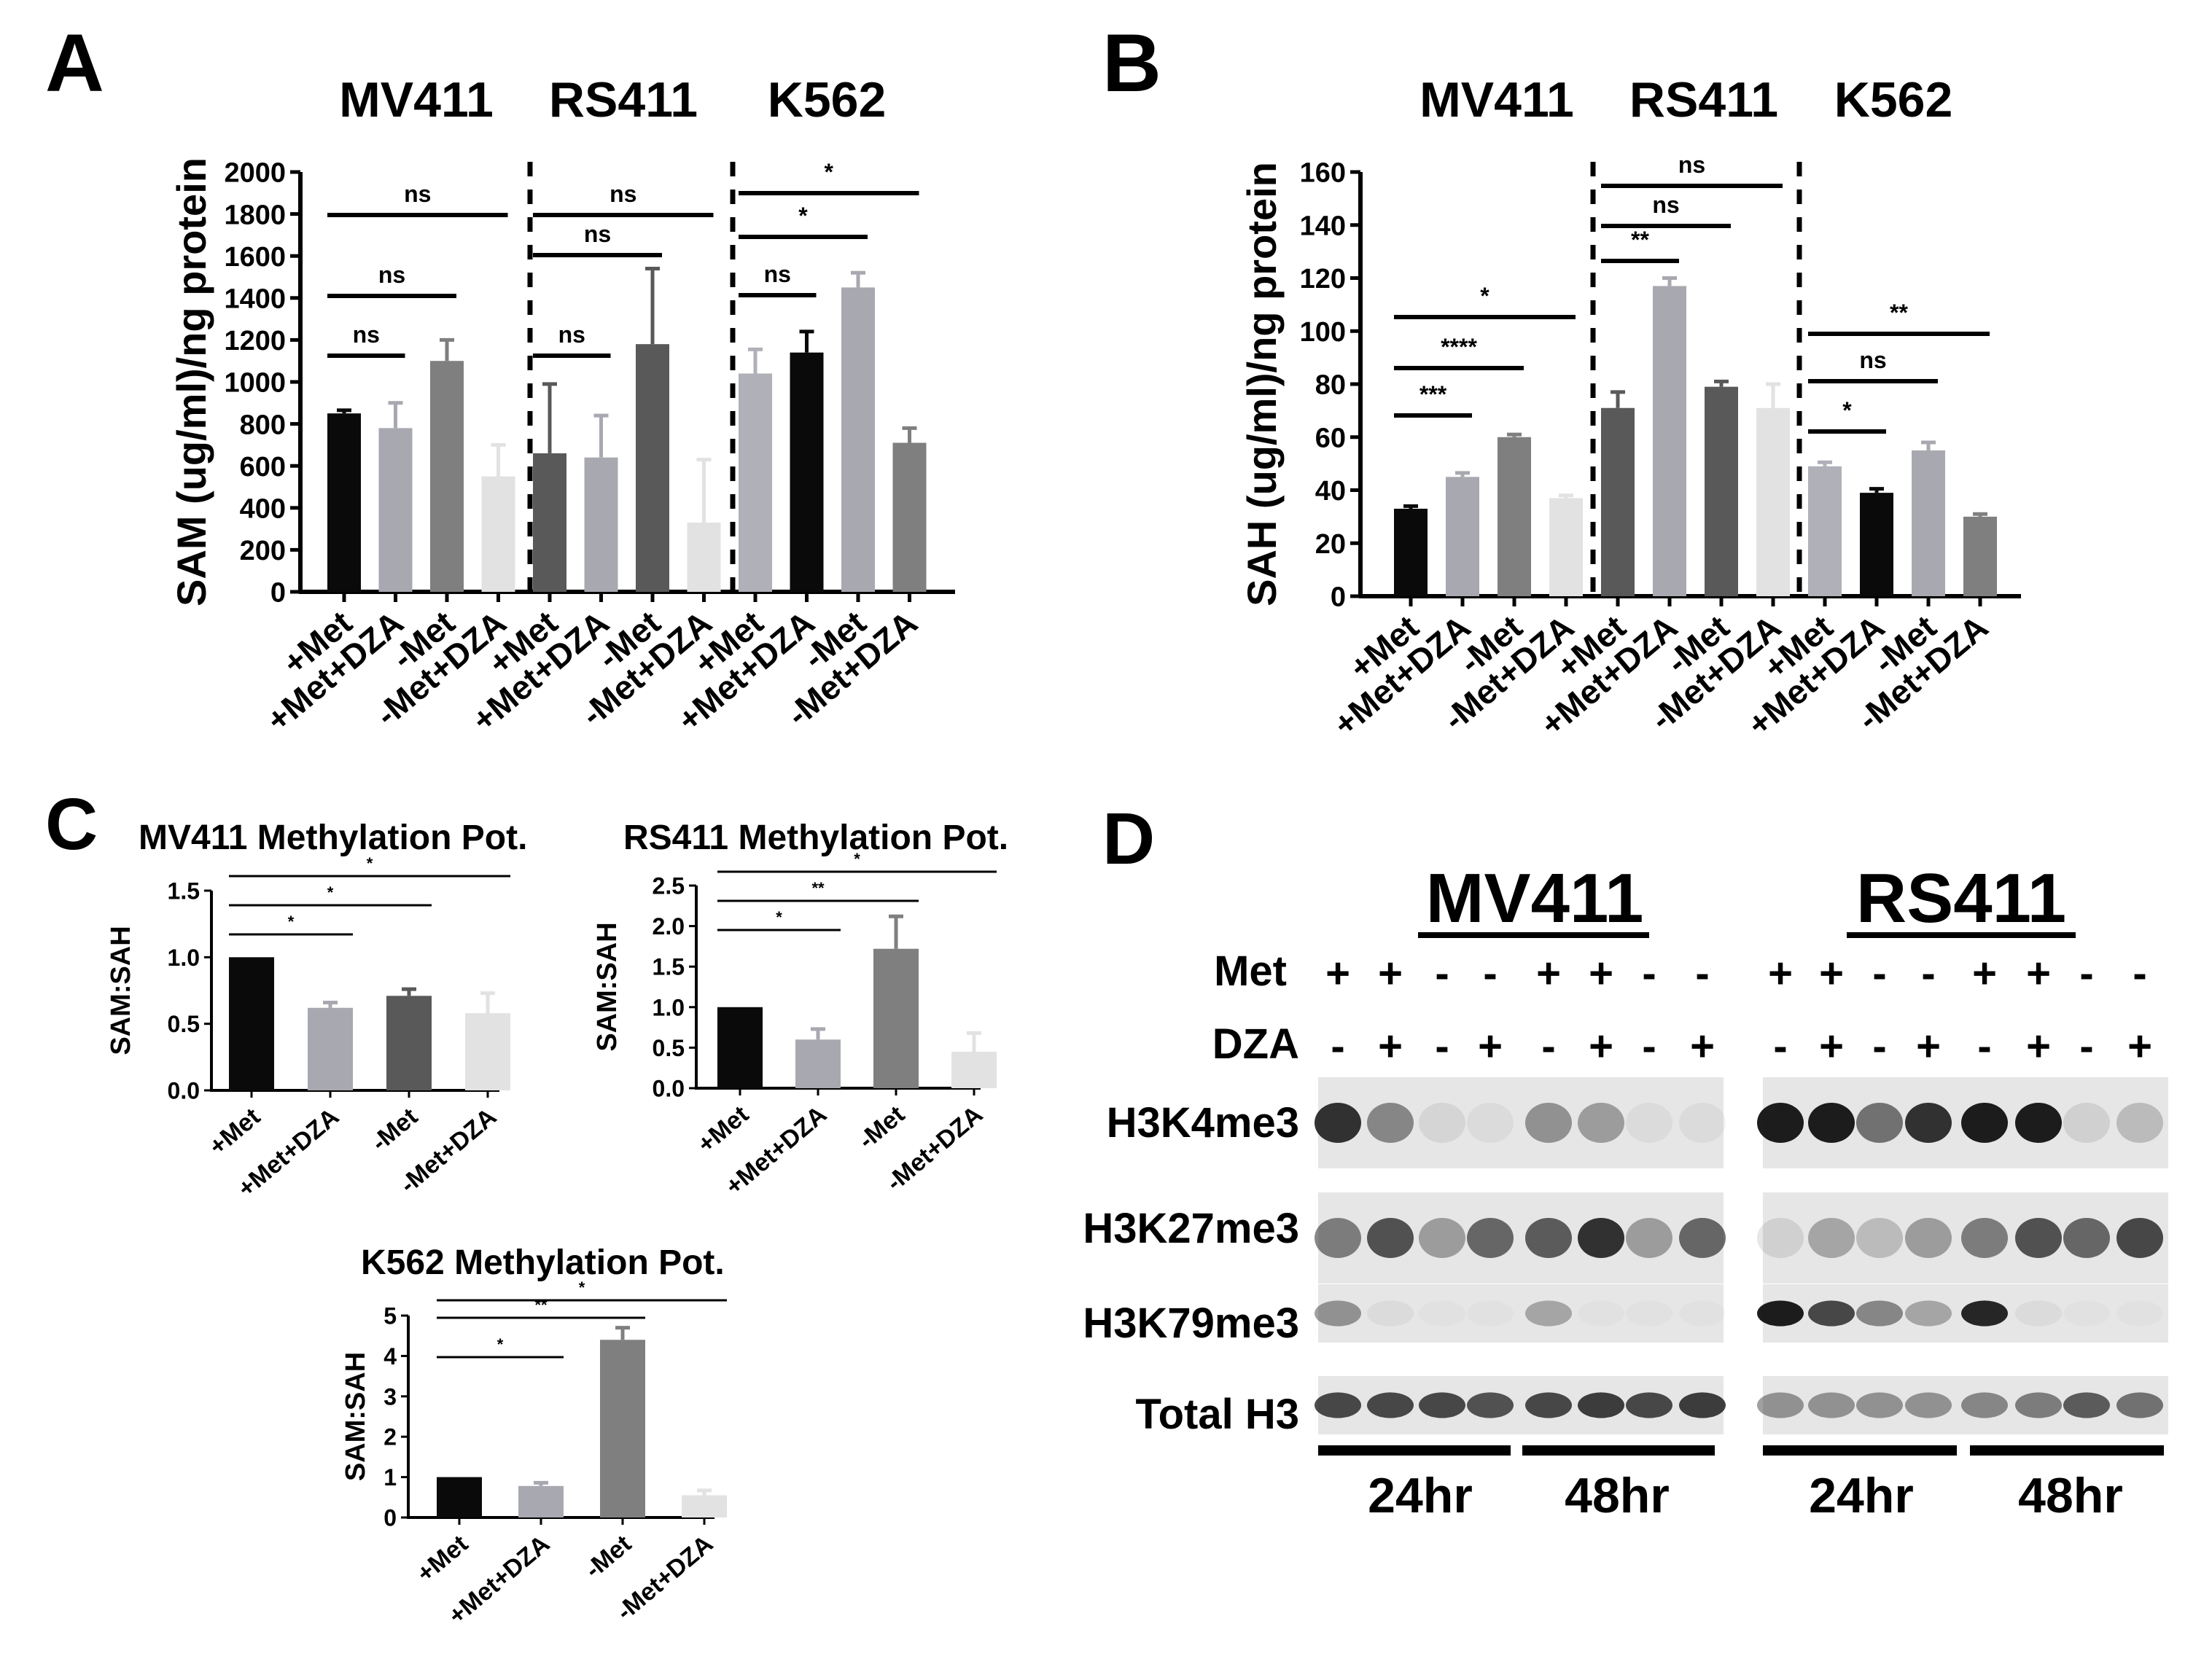 Image resolution: width=2212 pixels, height=1672 pixels. I want to click on panel-b-title-k562: K562, so click(1893, 100).